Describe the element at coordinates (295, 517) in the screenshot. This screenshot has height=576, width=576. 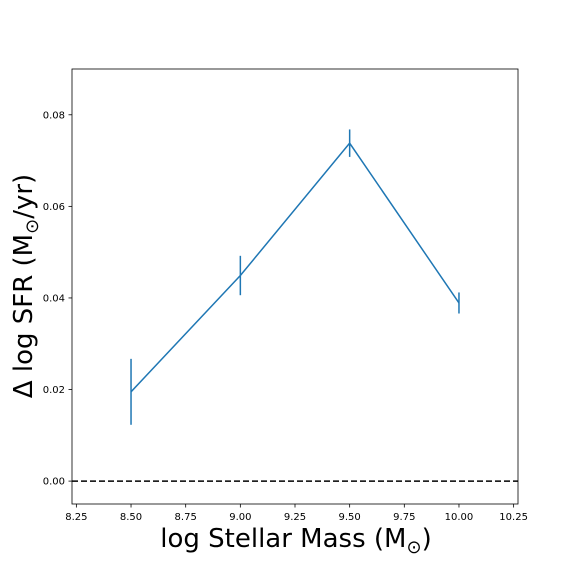
I see `x-tick-label: 9.25` at that location.